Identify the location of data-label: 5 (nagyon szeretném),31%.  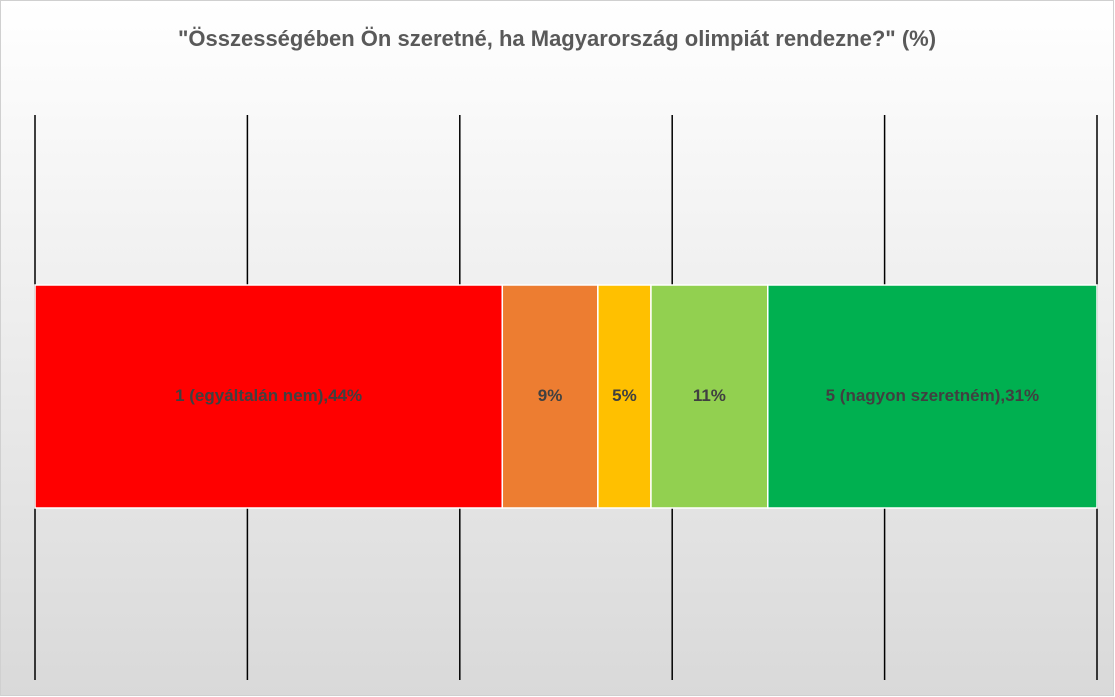
(933, 395).